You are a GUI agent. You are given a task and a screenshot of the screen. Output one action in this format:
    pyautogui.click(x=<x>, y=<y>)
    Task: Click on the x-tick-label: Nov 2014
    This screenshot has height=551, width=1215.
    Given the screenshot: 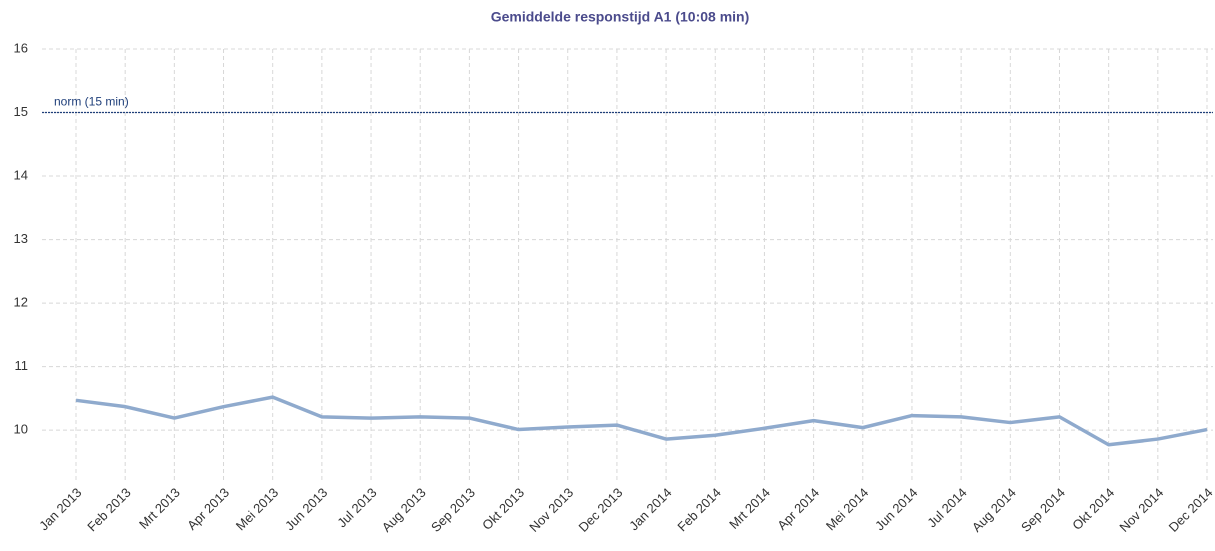 What is the action you would take?
    pyautogui.click(x=1141, y=510)
    